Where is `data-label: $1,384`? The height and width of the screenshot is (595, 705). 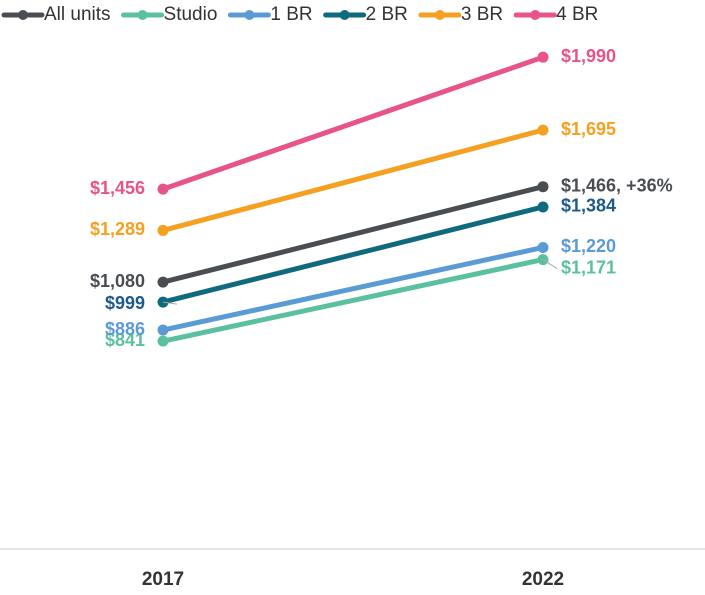 data-label: $1,384 is located at coordinates (588, 206).